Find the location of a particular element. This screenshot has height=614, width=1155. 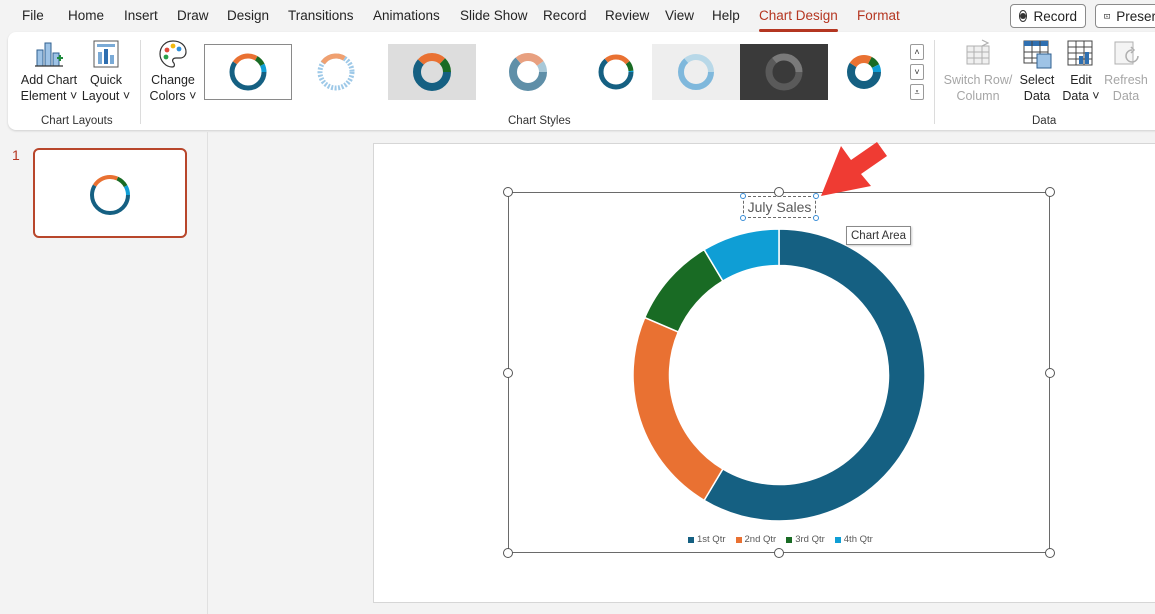

legend-item-q3: 3rd Qtr is located at coordinates (805, 539).